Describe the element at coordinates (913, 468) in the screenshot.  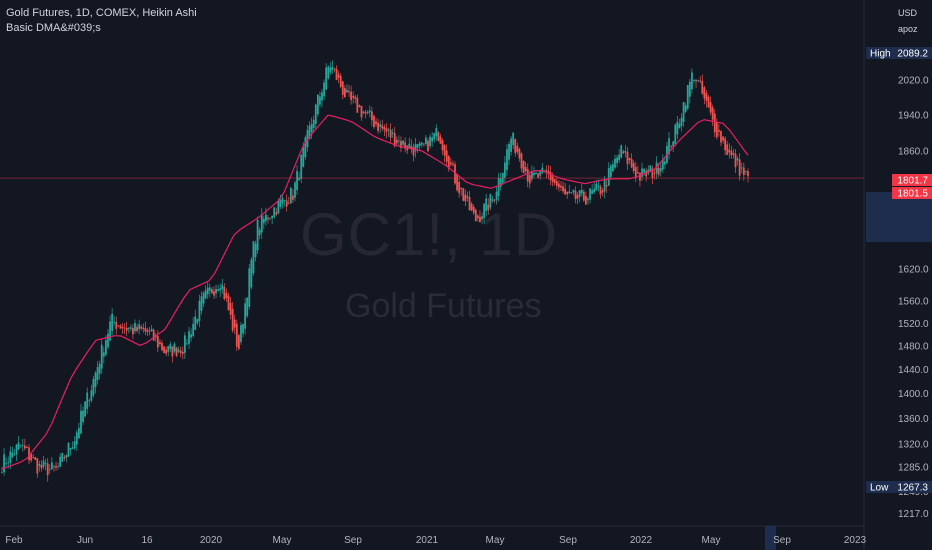
I see `y-tick-label: 1285.0` at that location.